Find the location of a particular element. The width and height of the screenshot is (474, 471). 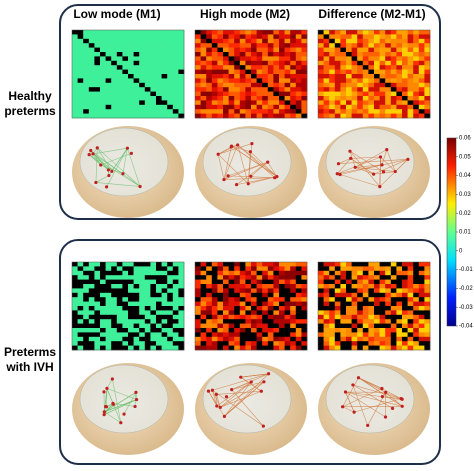

heatmap-frame is located at coordinates (251, 306).